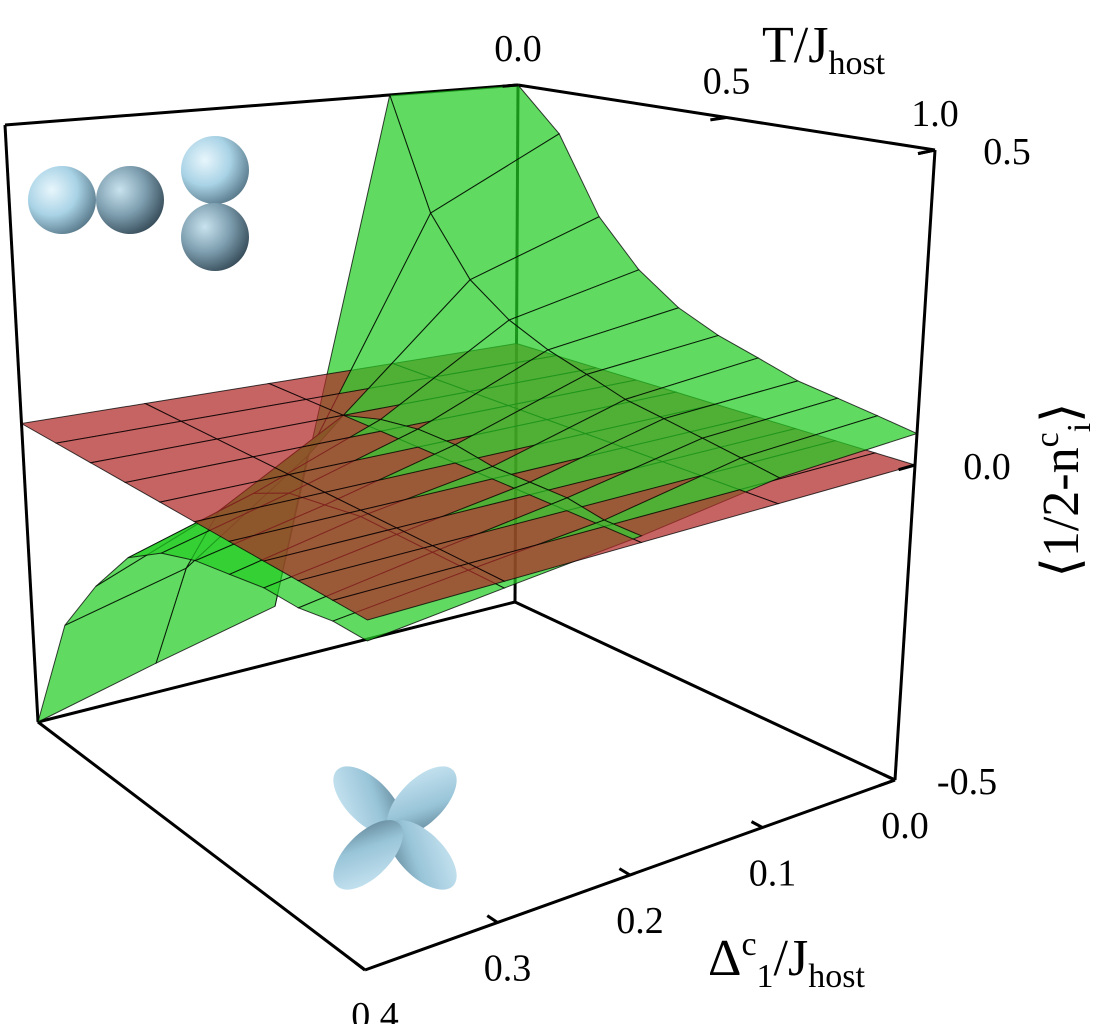 Image resolution: width=1093 pixels, height=1024 pixels. I want to click on y-axis-label-part: /J, so click(791, 958).